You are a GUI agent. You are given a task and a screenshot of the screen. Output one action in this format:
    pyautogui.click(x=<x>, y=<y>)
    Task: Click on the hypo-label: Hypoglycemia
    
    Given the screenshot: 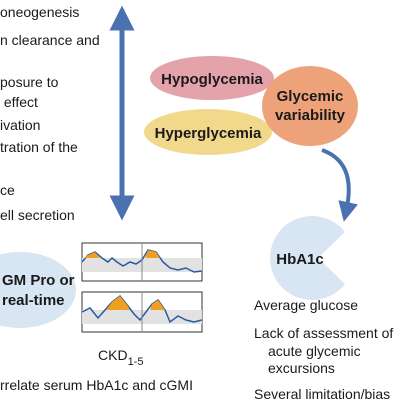 What is the action you would take?
    pyautogui.click(x=212, y=79)
    